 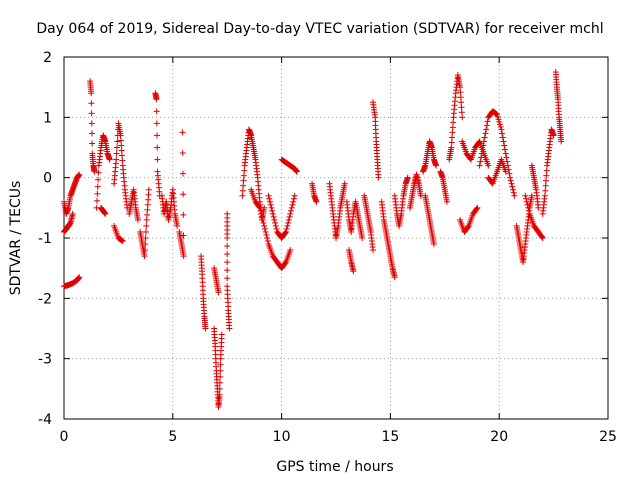 I want to click on y-tick-label: 2, so click(x=47, y=58).